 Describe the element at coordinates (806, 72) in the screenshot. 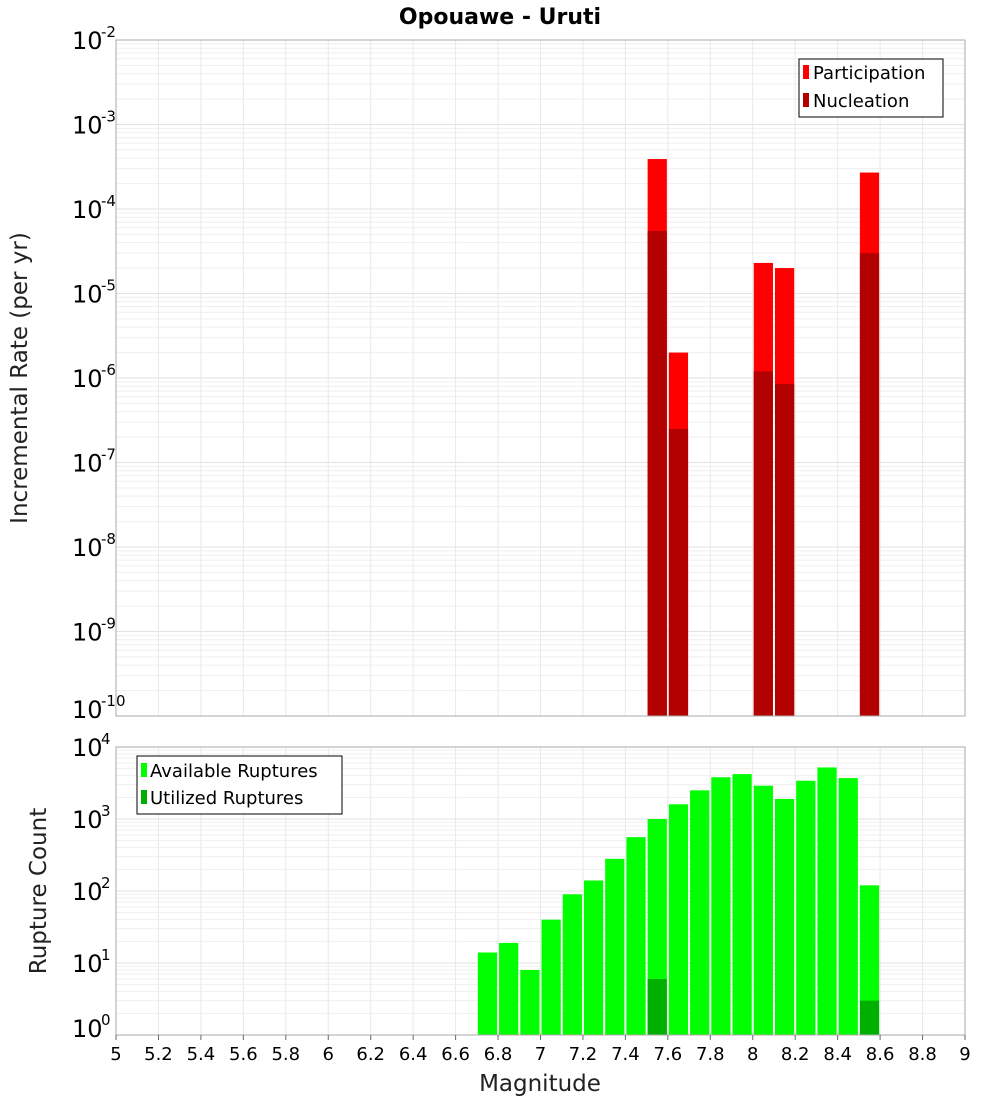

I see `legend-participation-swatch` at that location.